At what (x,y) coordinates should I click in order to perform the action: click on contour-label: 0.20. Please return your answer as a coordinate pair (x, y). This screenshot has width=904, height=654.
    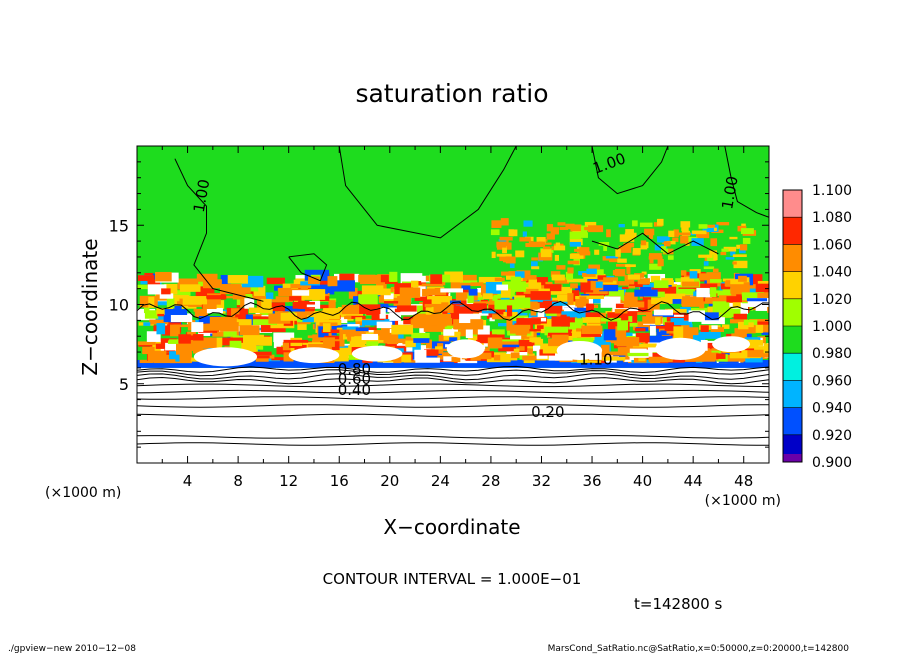
    Looking at the image, I should click on (547, 412).